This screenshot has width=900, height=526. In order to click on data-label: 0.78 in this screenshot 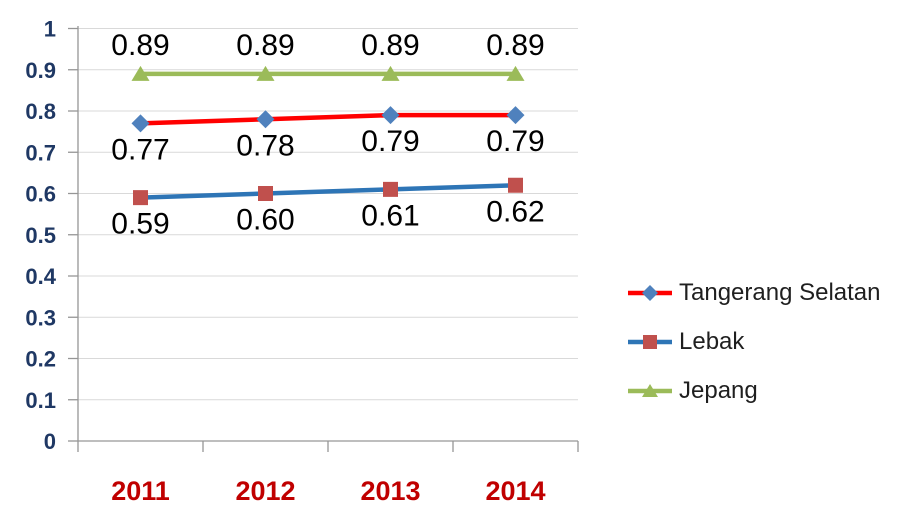, I will do `click(265, 145)`.